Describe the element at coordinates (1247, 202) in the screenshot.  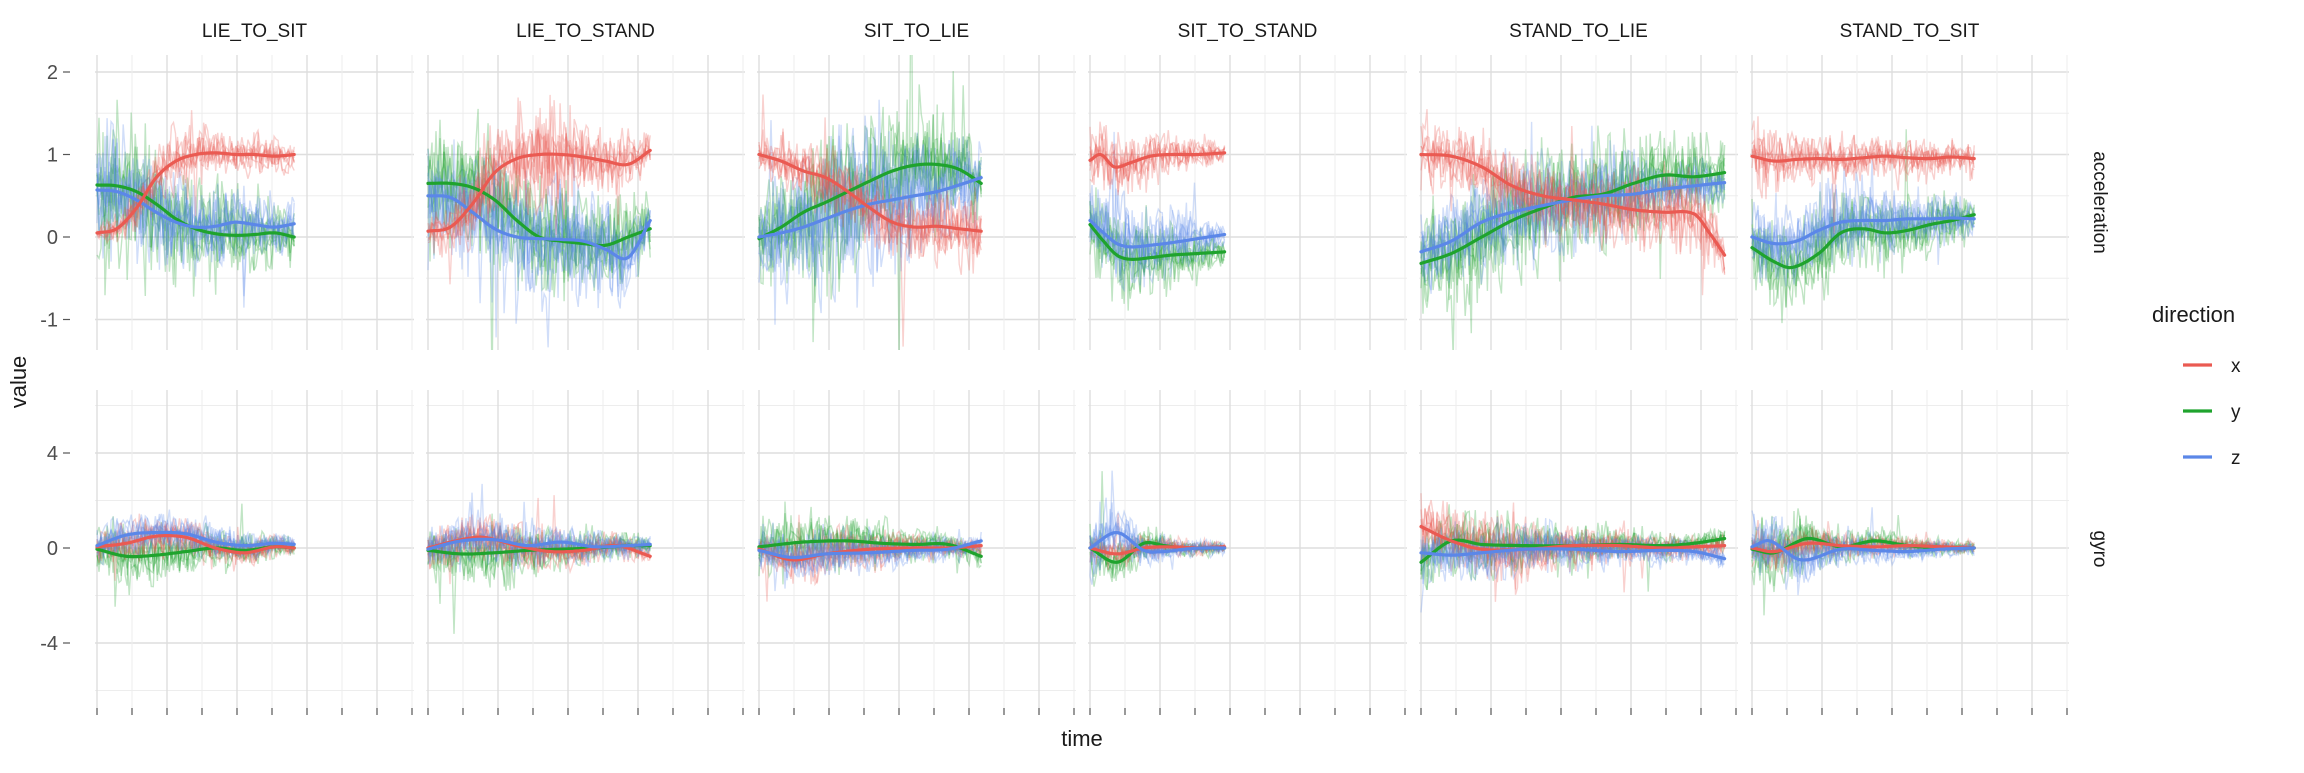
I see `panel-SIT_TO_STAND-acceleration` at that location.